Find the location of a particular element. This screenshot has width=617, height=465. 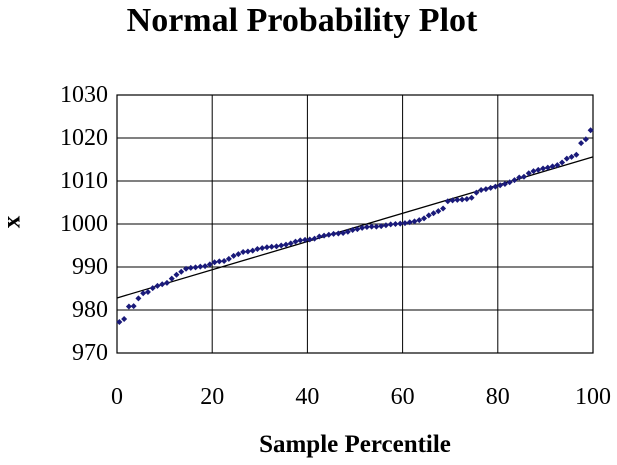

x-tick-label: 60 is located at coordinates (403, 397).